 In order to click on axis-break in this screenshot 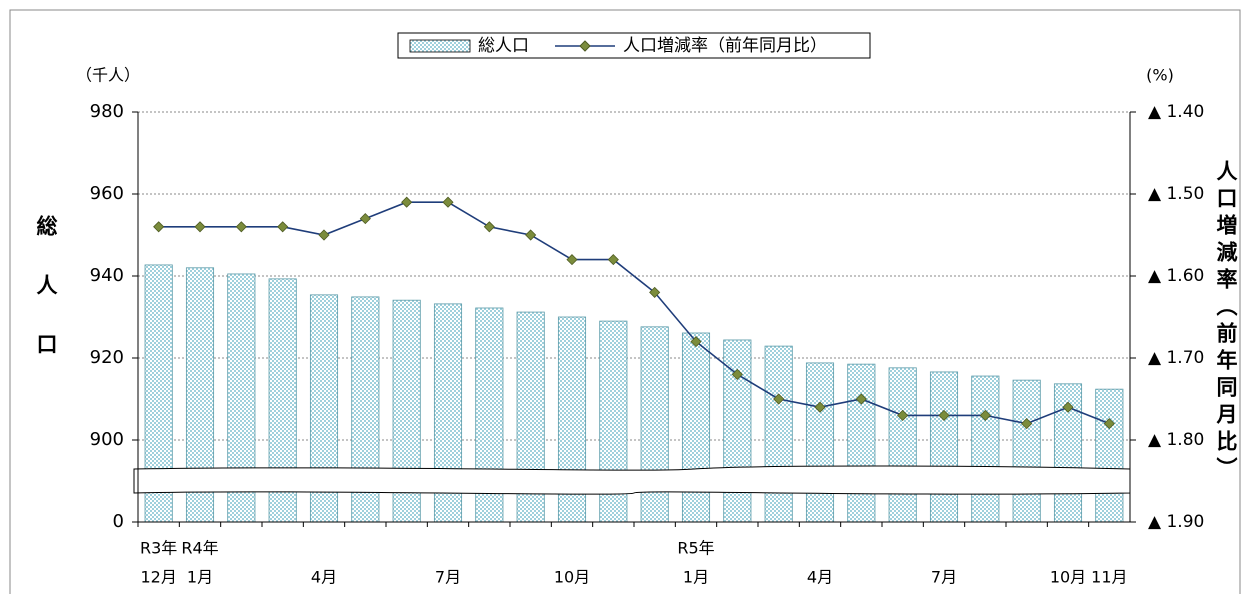, I will do `click(632, 480)`.